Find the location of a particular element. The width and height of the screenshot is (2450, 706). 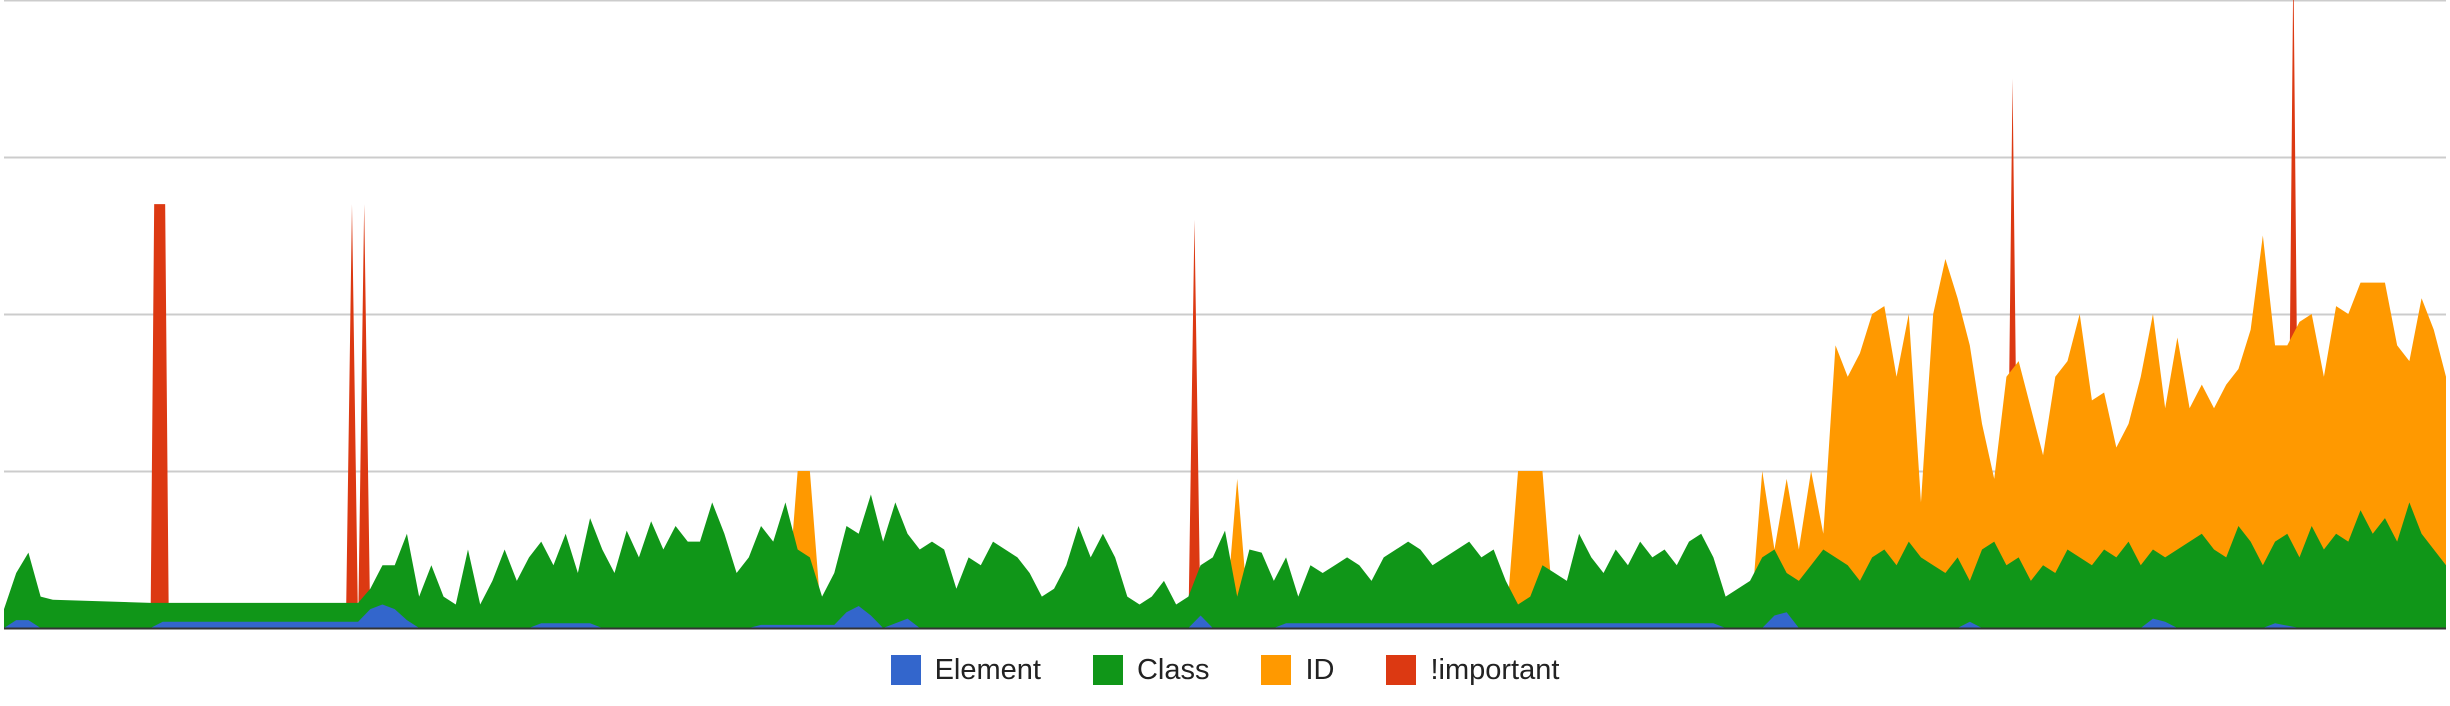

legend-label-id: ID is located at coordinates (1320, 669).